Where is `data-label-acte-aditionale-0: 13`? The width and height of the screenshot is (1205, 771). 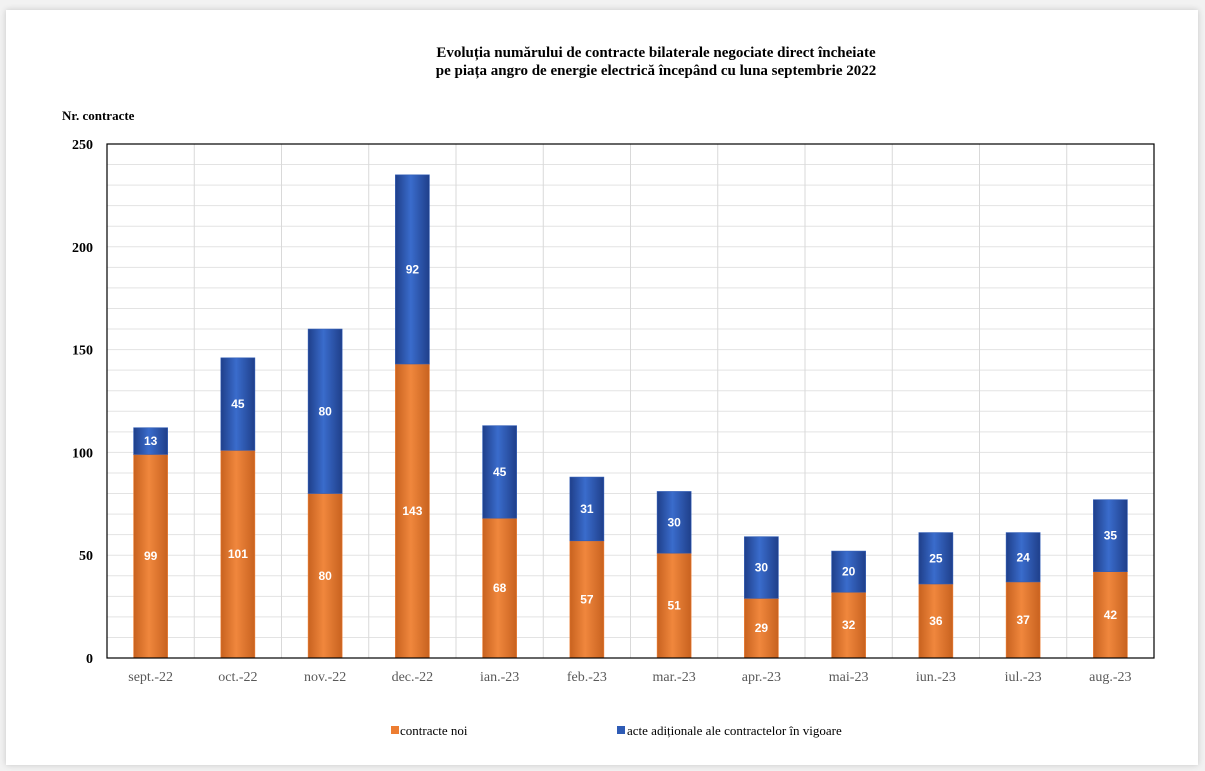
data-label-acte-aditionale-0: 13 is located at coordinates (151, 441).